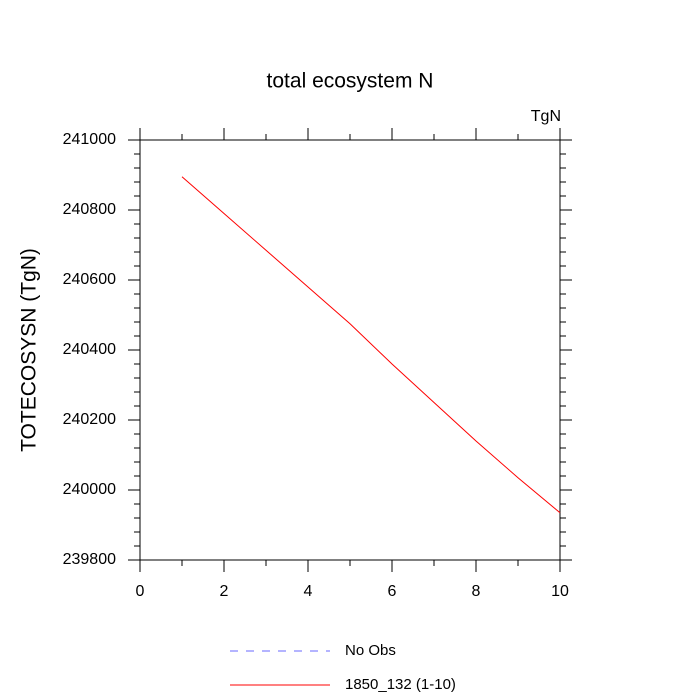 This screenshot has width=700, height=700. I want to click on y-tick-label: 240200, so click(89, 419).